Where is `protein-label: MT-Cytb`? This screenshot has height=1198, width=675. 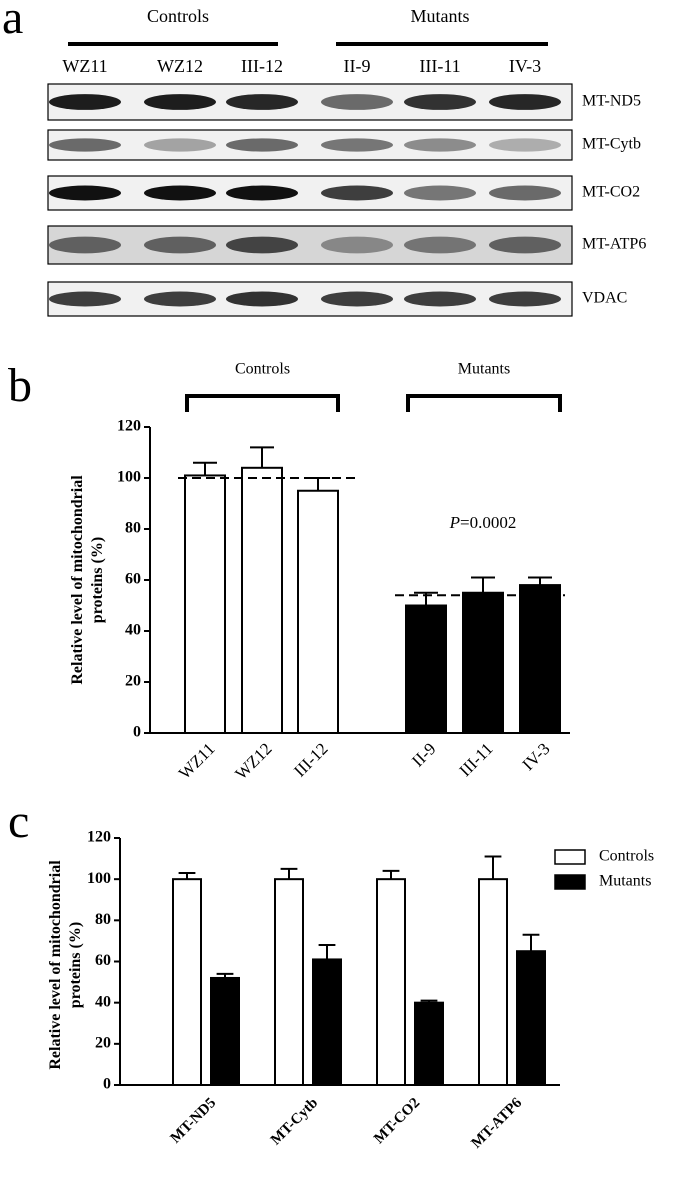
protein-label: MT-Cytb is located at coordinates (611, 144).